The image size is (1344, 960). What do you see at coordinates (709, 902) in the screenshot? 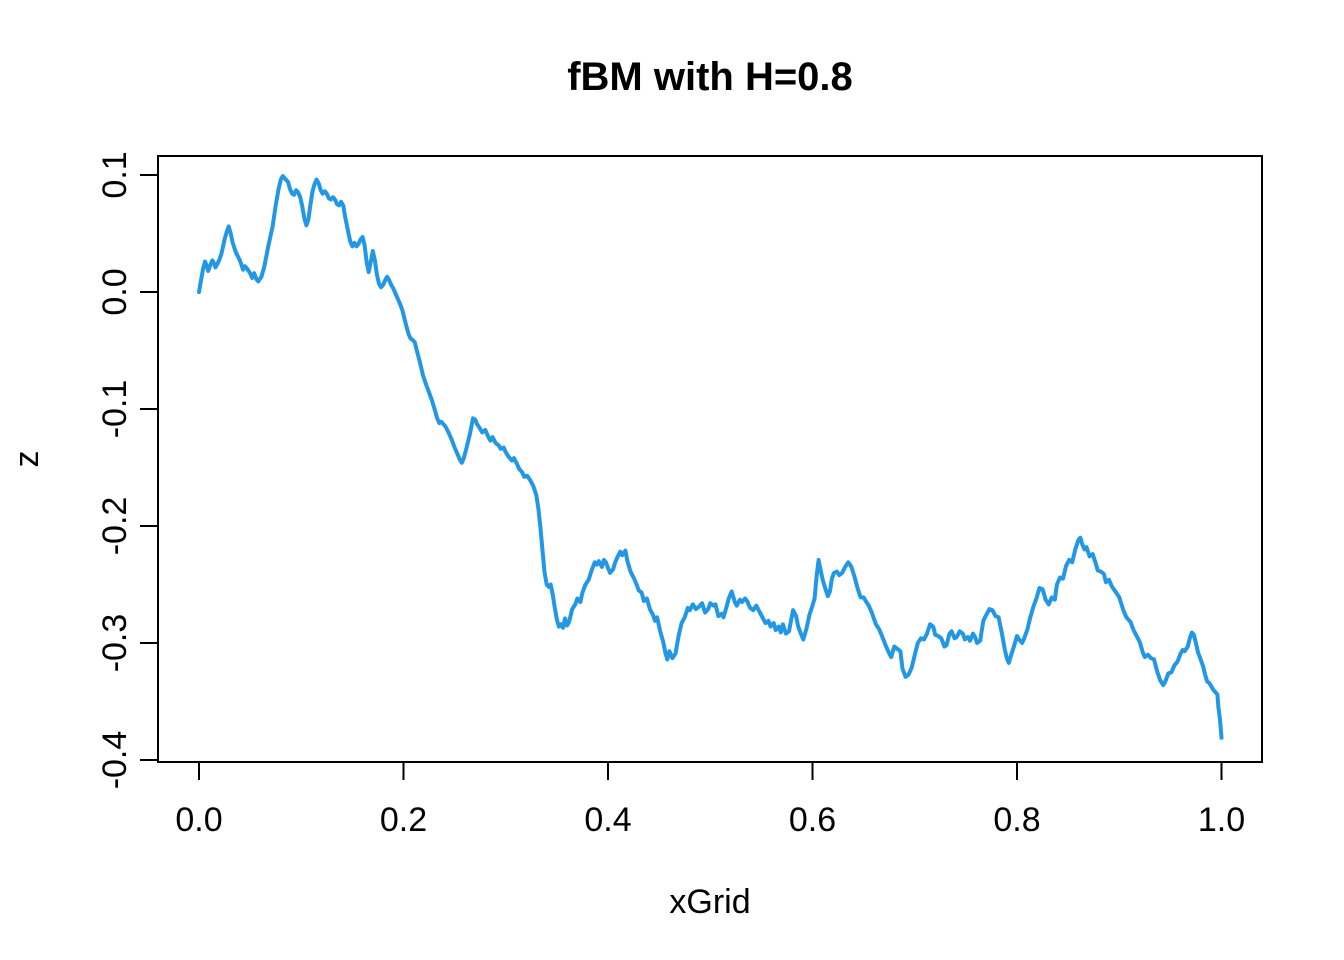
I see `x-axis-label: xGrid` at bounding box center [709, 902].